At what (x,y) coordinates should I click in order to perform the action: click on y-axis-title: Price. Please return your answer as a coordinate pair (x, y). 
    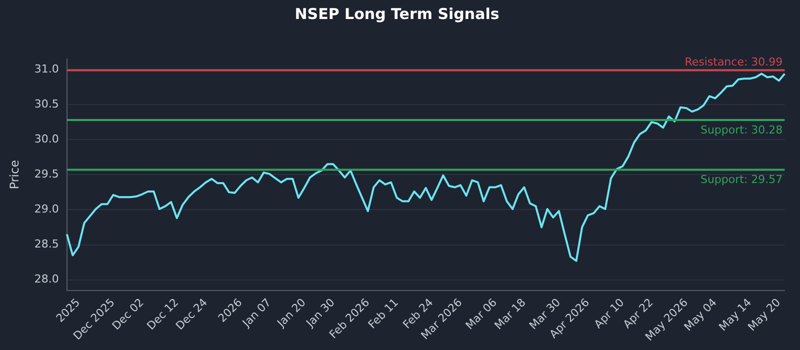
    Looking at the image, I should click on (14, 175).